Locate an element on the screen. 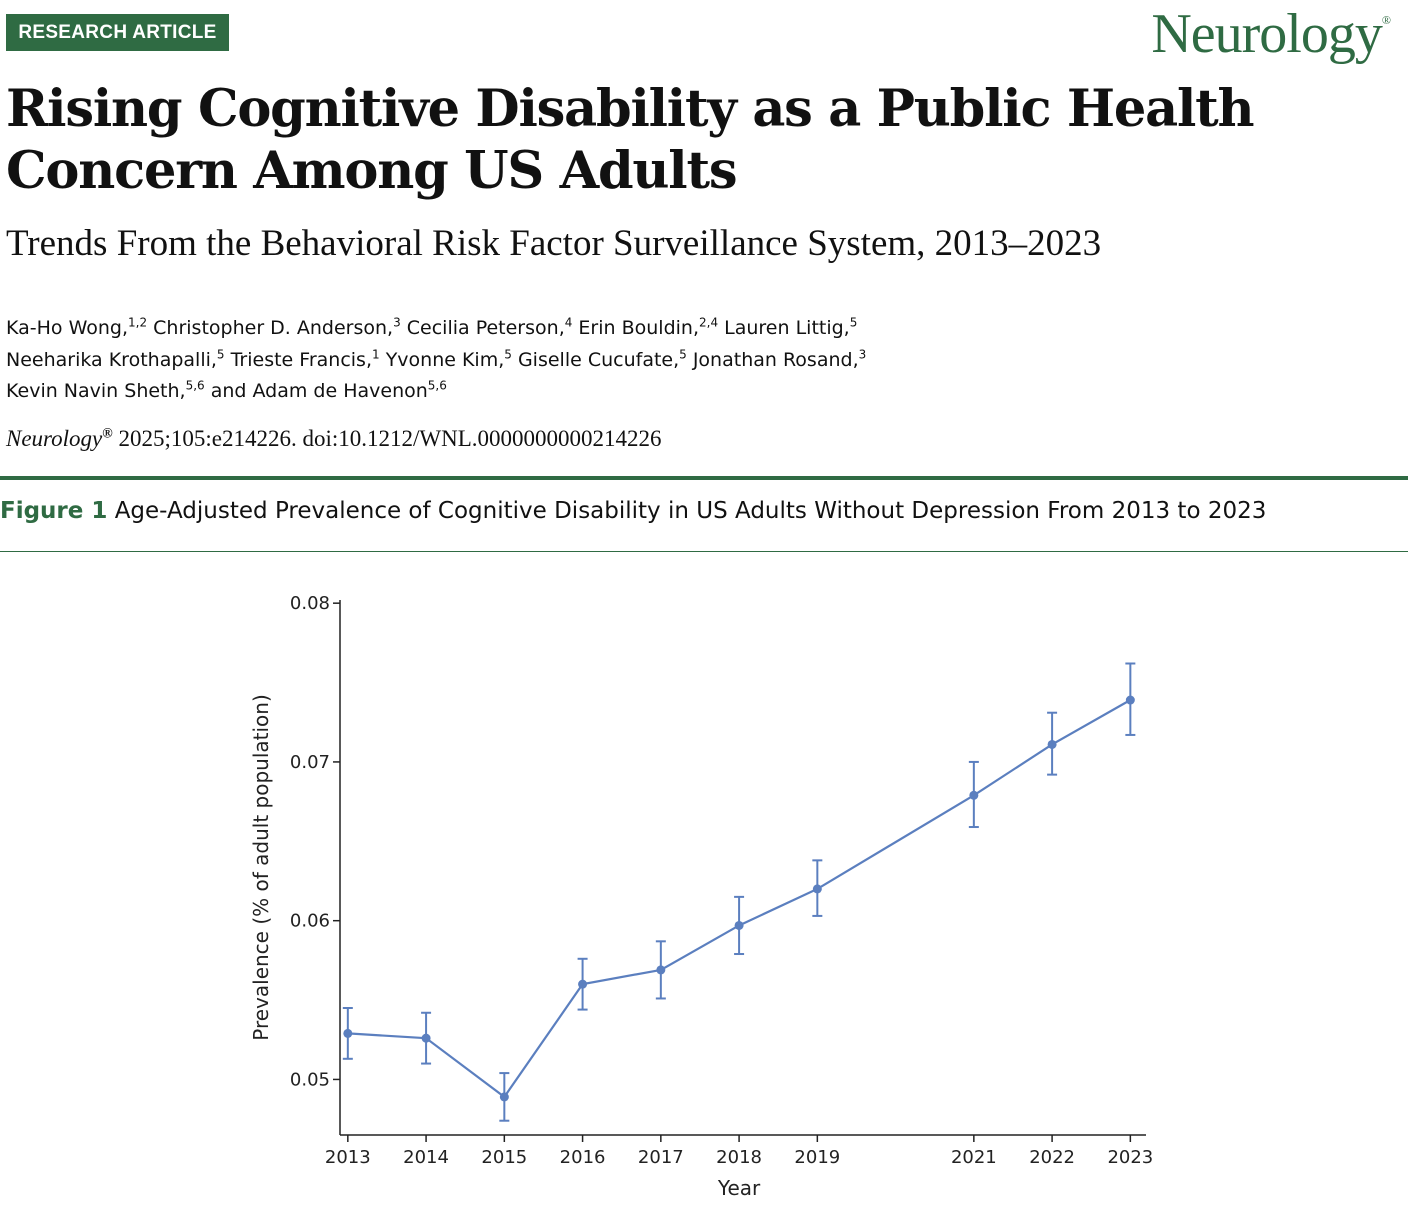 This screenshot has height=1208, width=1416. y-tick-label: 0.07 is located at coordinates (310, 762).